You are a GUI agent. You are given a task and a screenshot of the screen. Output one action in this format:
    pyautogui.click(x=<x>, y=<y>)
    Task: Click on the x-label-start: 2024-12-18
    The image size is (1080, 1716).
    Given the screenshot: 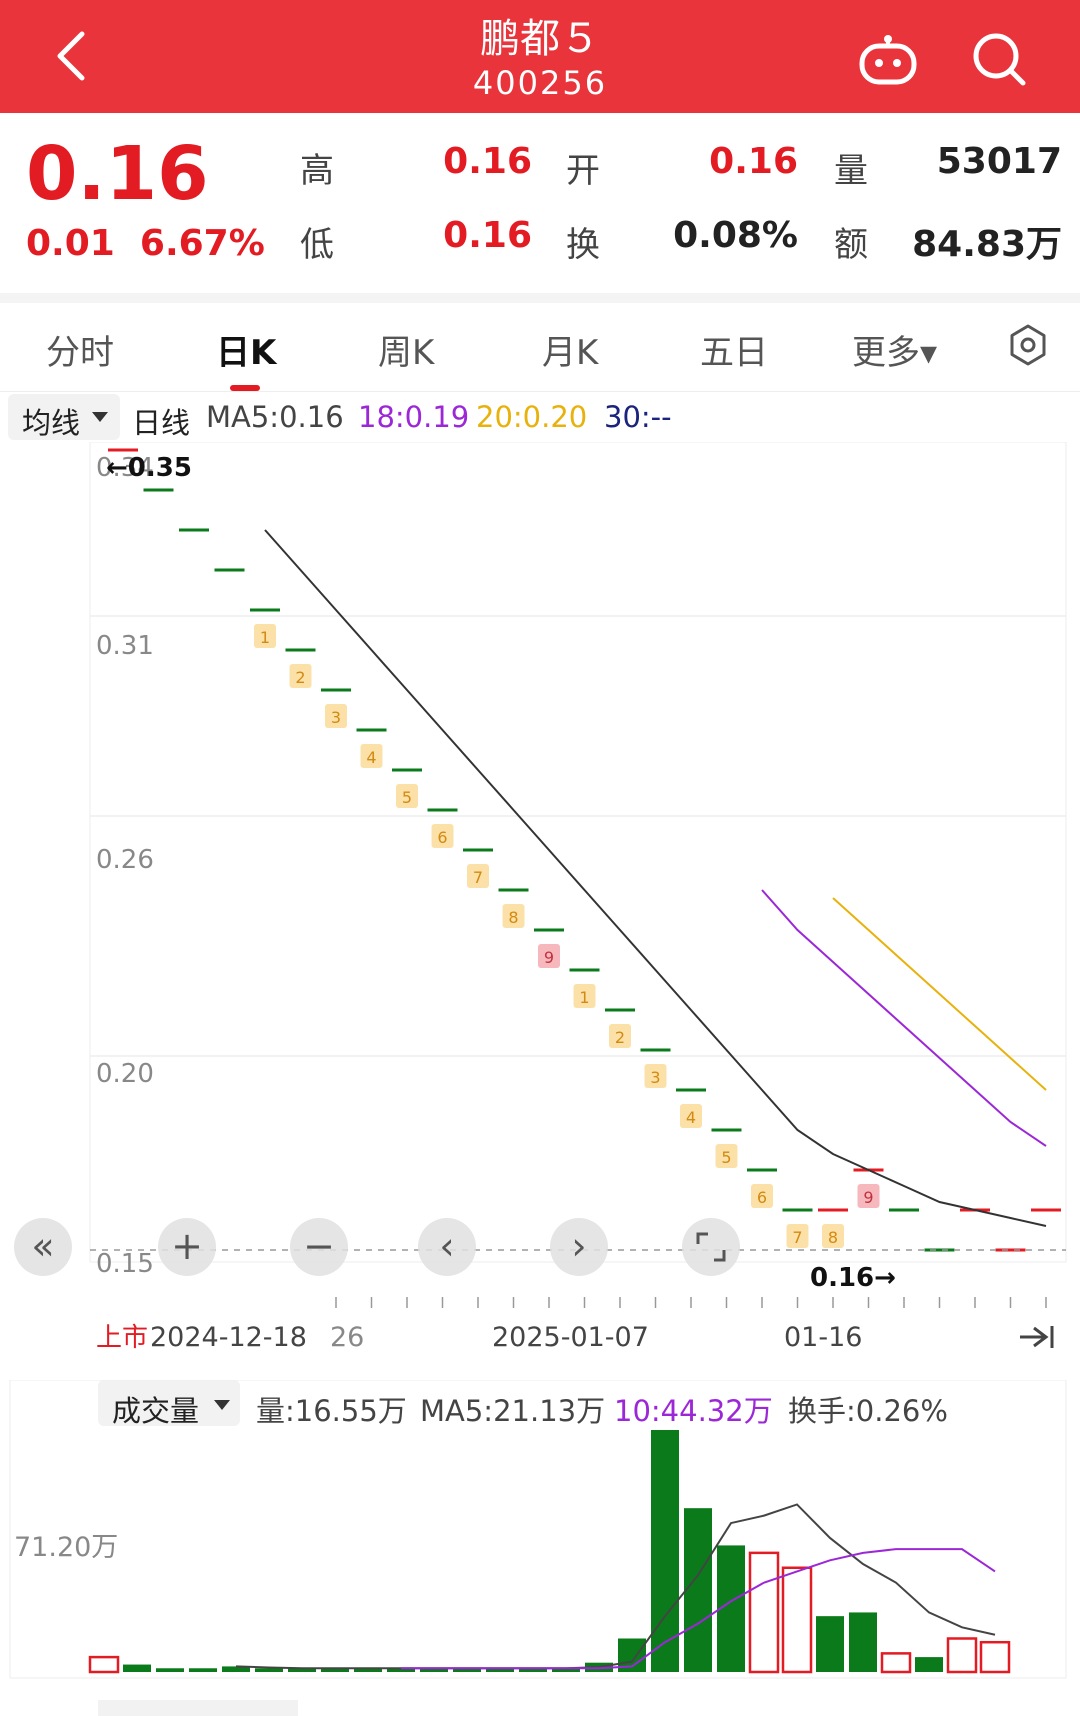 What is the action you would take?
    pyautogui.click(x=228, y=1337)
    